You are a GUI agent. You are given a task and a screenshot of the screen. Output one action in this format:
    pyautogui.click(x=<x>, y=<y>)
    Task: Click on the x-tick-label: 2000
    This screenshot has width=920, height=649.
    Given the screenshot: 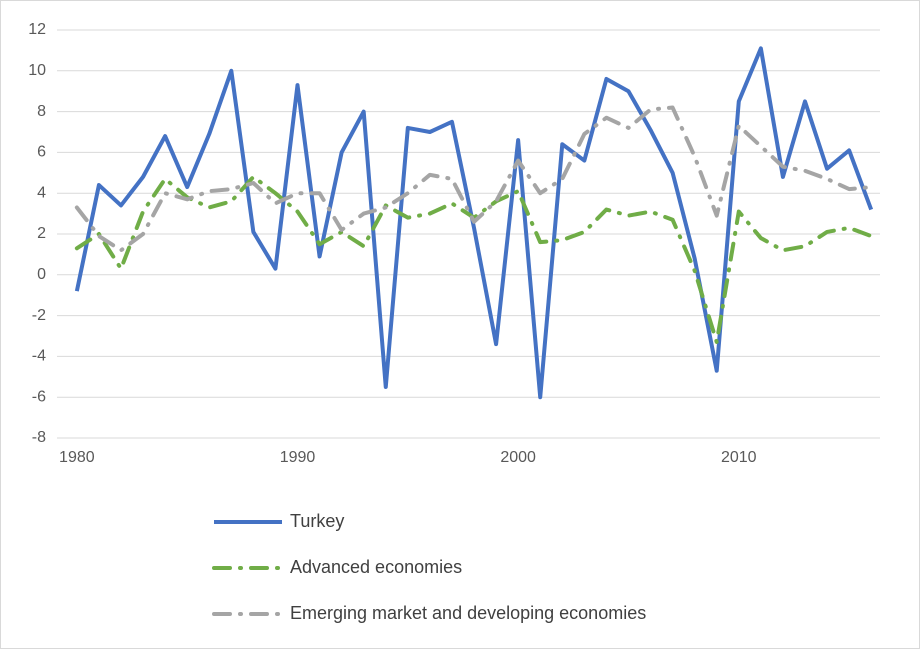 What is the action you would take?
    pyautogui.click(x=518, y=457)
    